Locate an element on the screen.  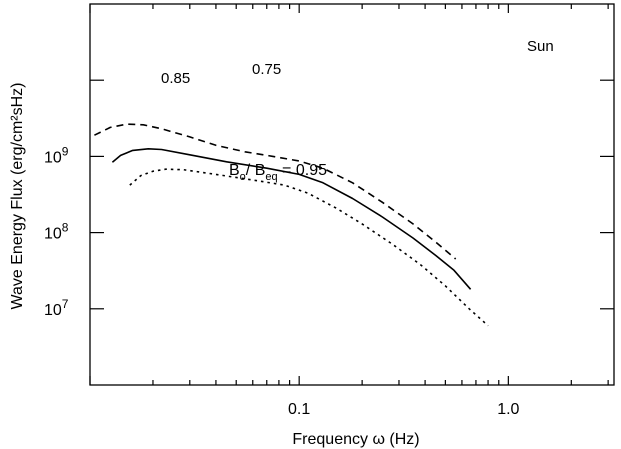
x-tick-label: 1.0 is located at coordinates (508, 409).